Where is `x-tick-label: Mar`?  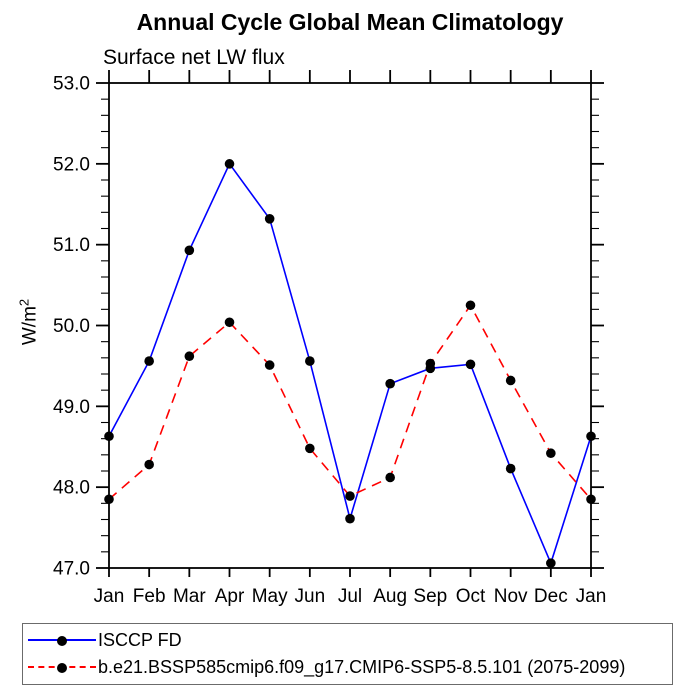 x-tick-label: Mar is located at coordinates (189, 596).